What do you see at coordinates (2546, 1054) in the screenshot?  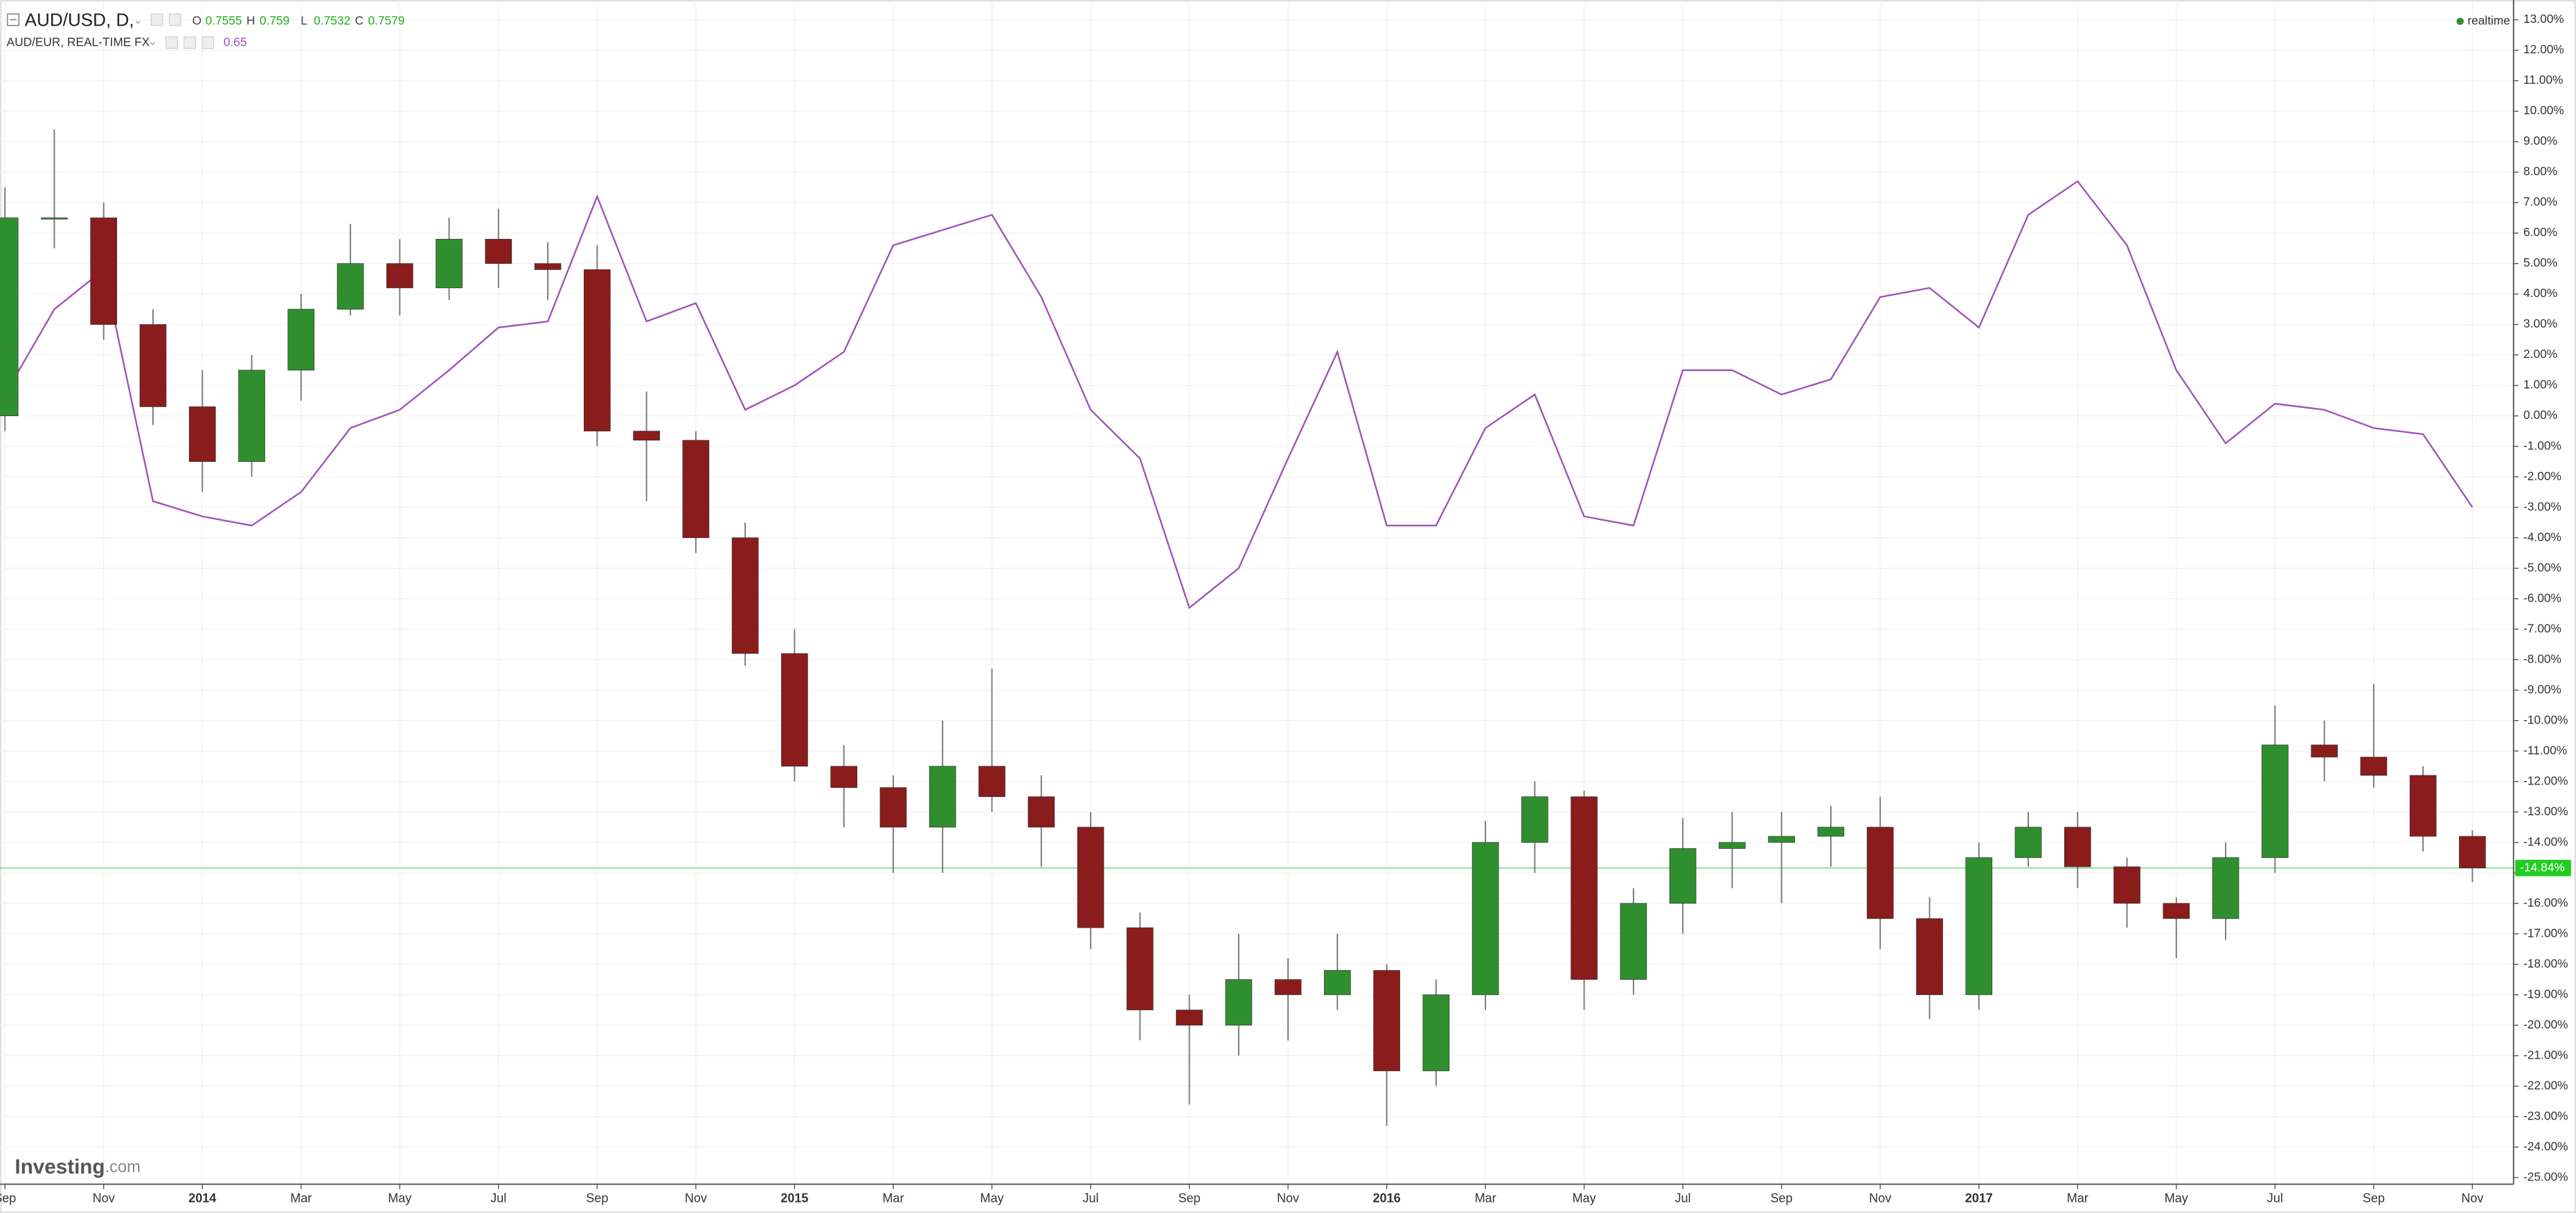 I see `y-tick-label: -21.00%` at bounding box center [2546, 1054].